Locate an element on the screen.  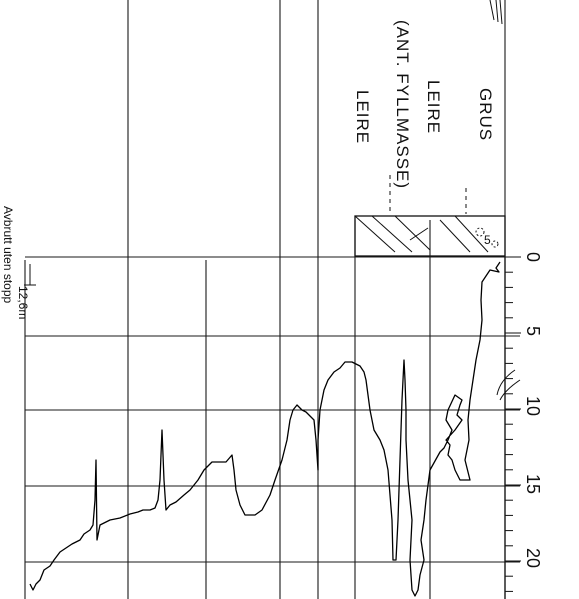
layer-label-leire-upper: LEIRE is located at coordinates (433, 107).